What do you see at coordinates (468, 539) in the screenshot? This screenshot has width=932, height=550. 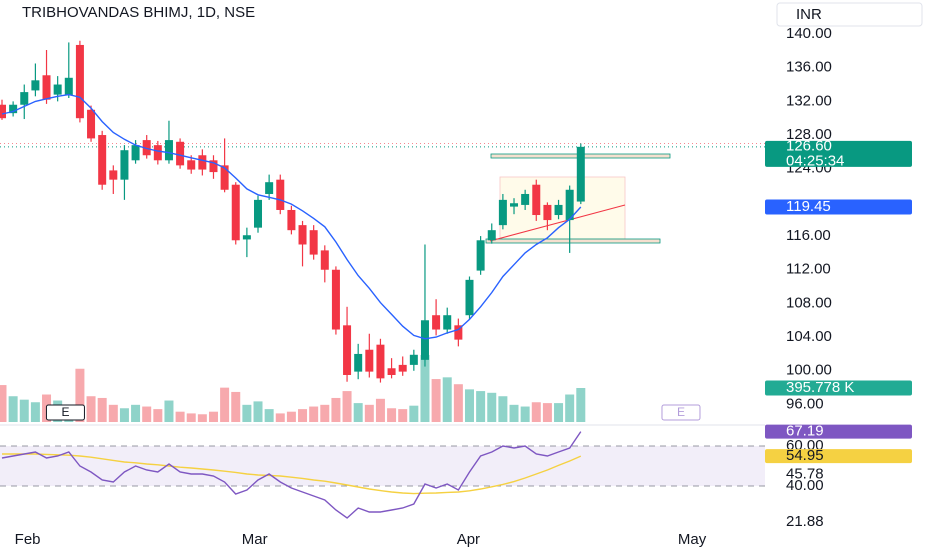 I see `x-tick-label: Apr` at bounding box center [468, 539].